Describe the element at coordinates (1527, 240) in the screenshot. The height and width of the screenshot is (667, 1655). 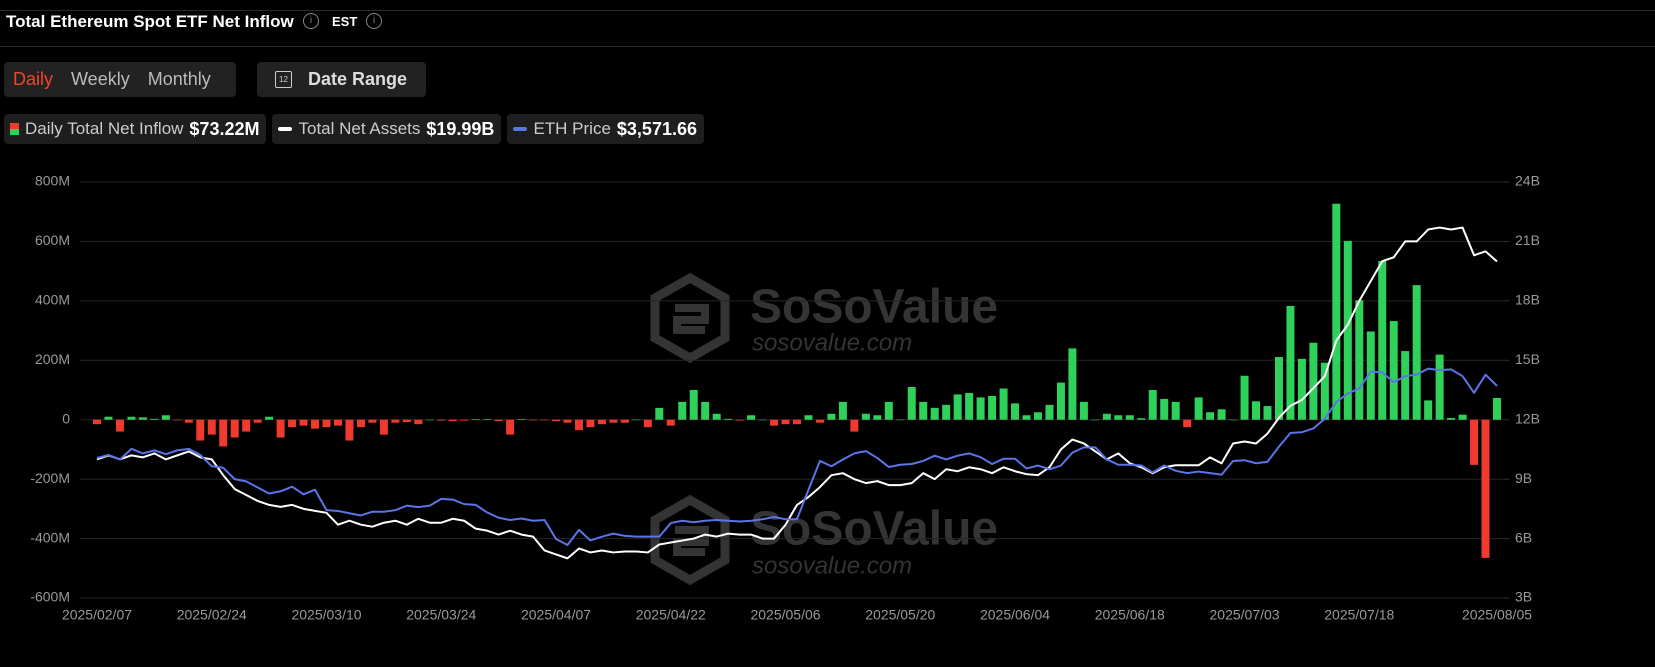
I see `y2-tick-label: 21B` at that location.